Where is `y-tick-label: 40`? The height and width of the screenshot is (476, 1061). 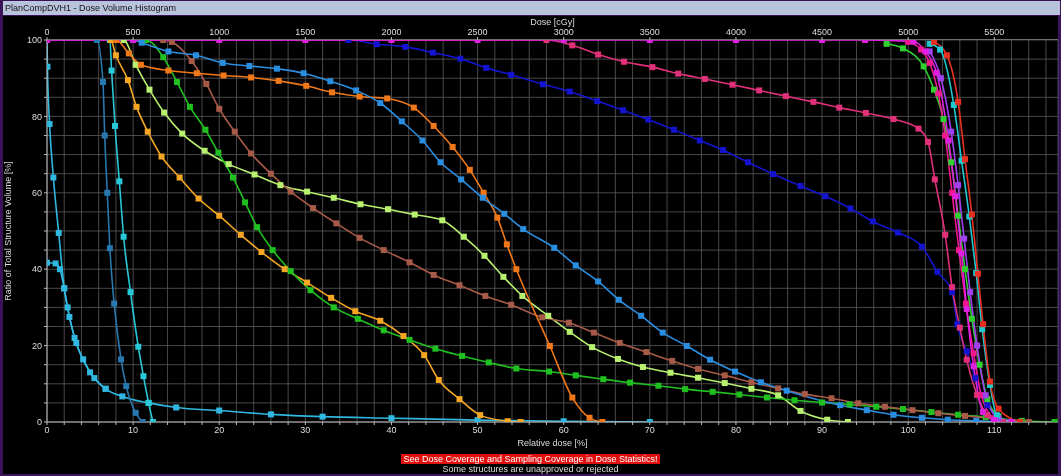 y-tick-label: 40 is located at coordinates (36, 269).